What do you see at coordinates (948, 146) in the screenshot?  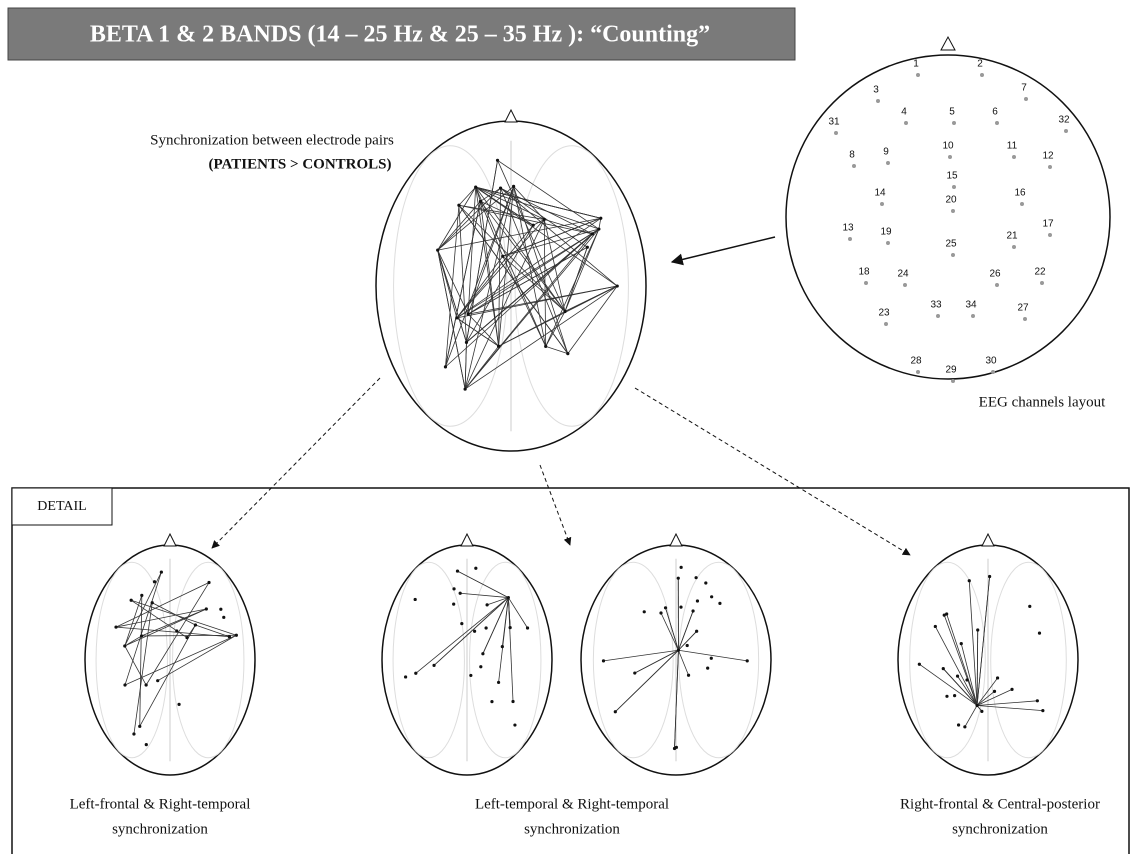 I see `electrode-label: 10` at bounding box center [948, 146].